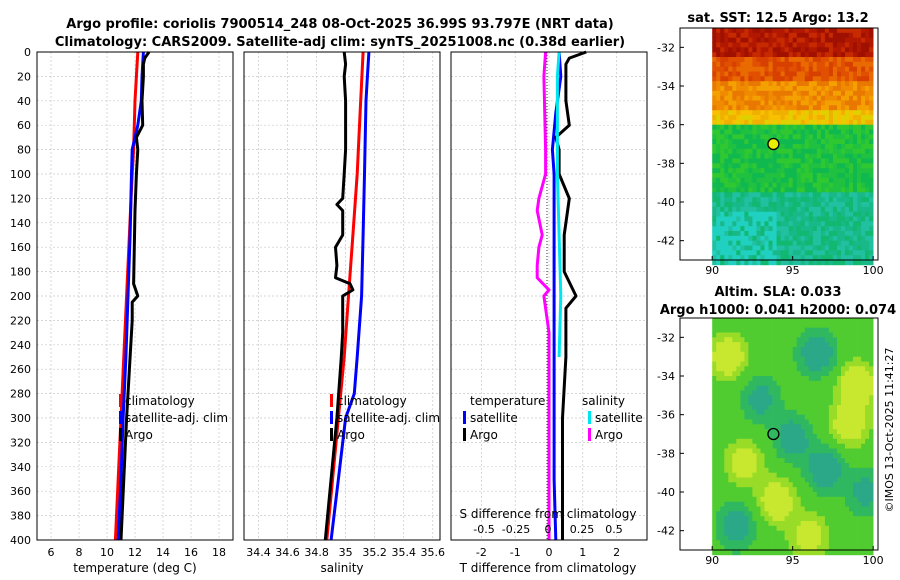 Image resolution: width=900 pixels, height=580 pixels. What do you see at coordinates (137, 552) in the screenshot?
I see `temperature-xticks: 6 8 10 12 14 16 18` at bounding box center [137, 552].